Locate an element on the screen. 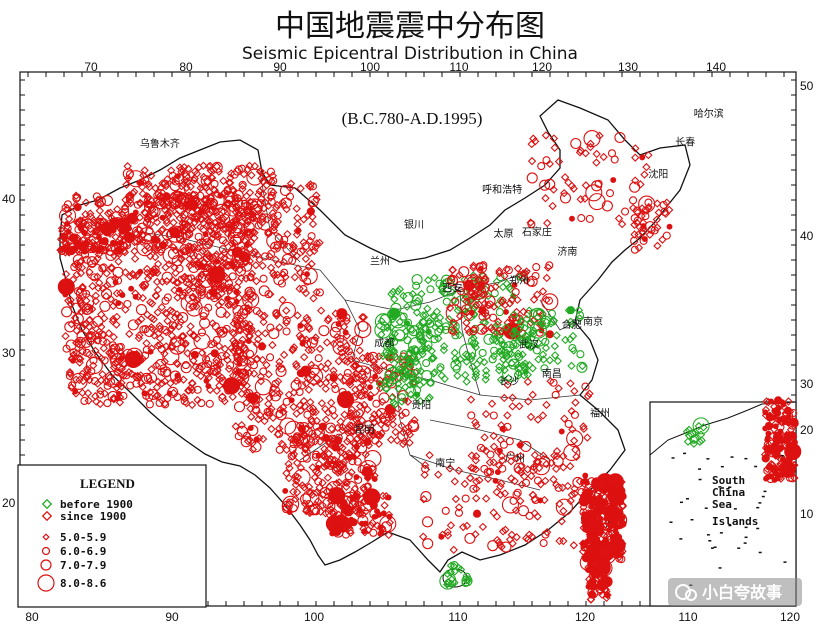 This screenshot has width=823, height=628. inset-label-line: Islands is located at coordinates (735, 521).